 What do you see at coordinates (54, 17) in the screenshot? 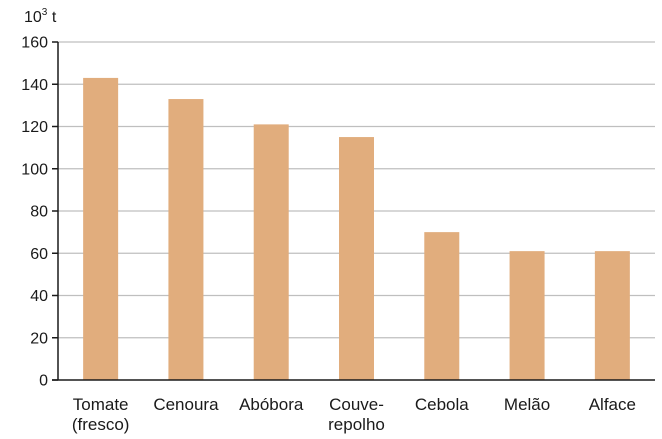
I see `unit-name: t` at bounding box center [54, 17].